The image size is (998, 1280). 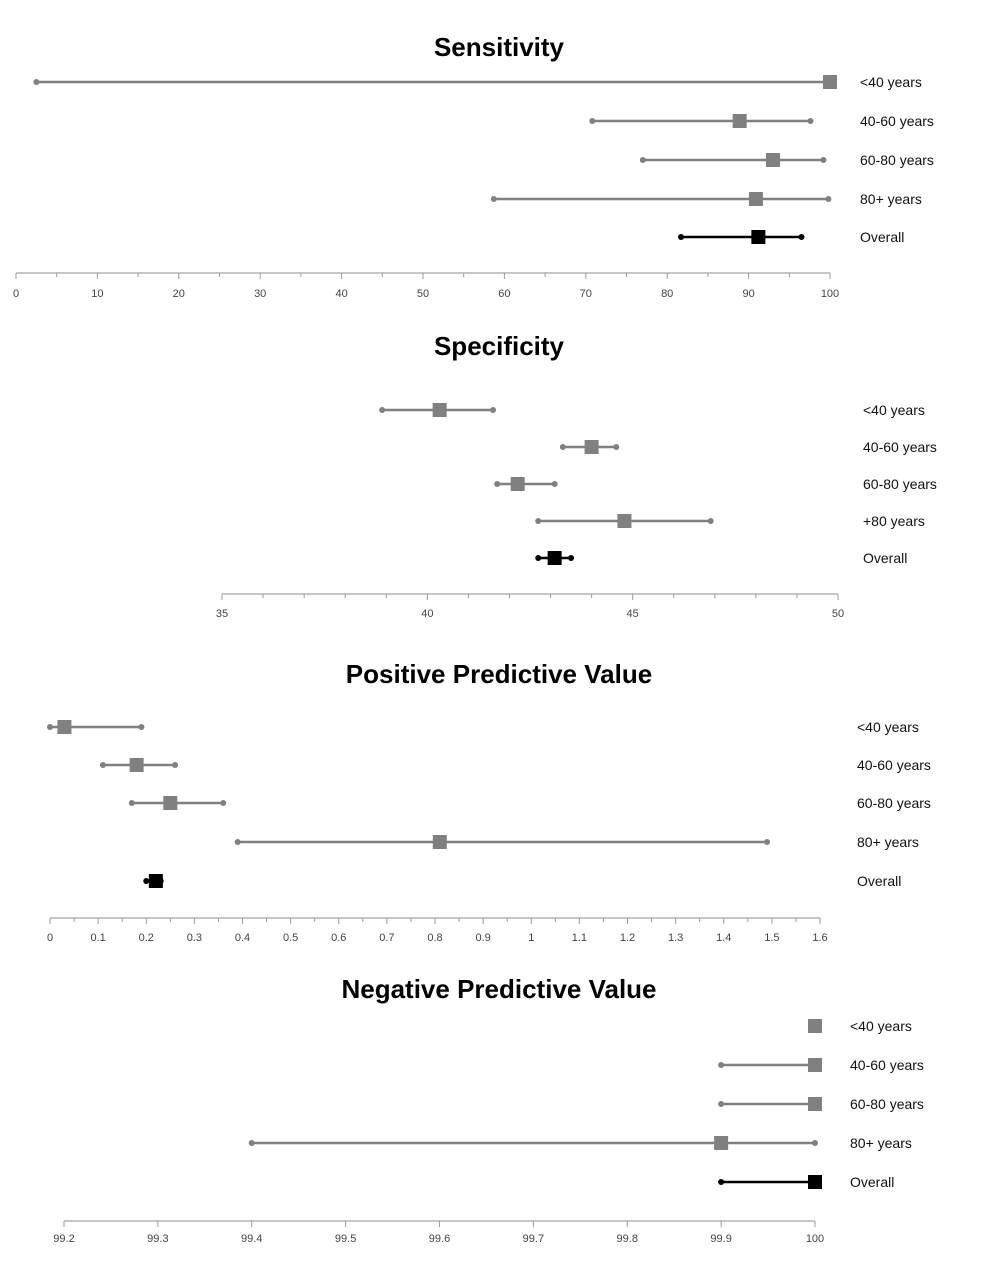 I want to click on tick-label: 1.6, so click(x=819, y=938).